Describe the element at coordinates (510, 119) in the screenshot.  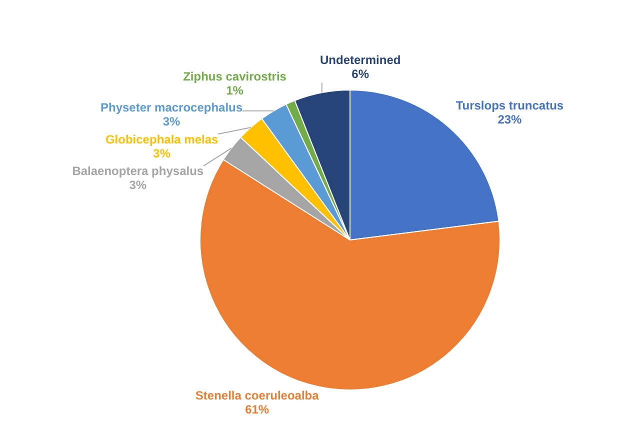
I see `data-label: 23%` at that location.